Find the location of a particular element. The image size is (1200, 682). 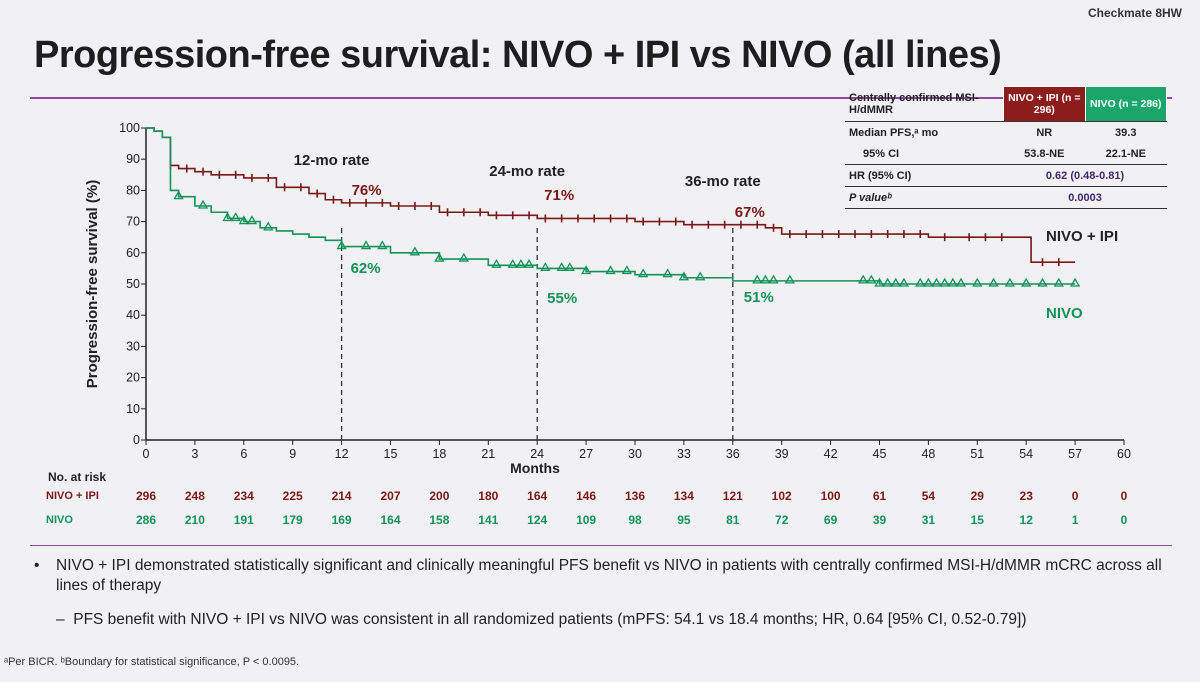

row-hr: HR (95% CI) 0.62 (0.48-0.81) is located at coordinates (1006, 175).